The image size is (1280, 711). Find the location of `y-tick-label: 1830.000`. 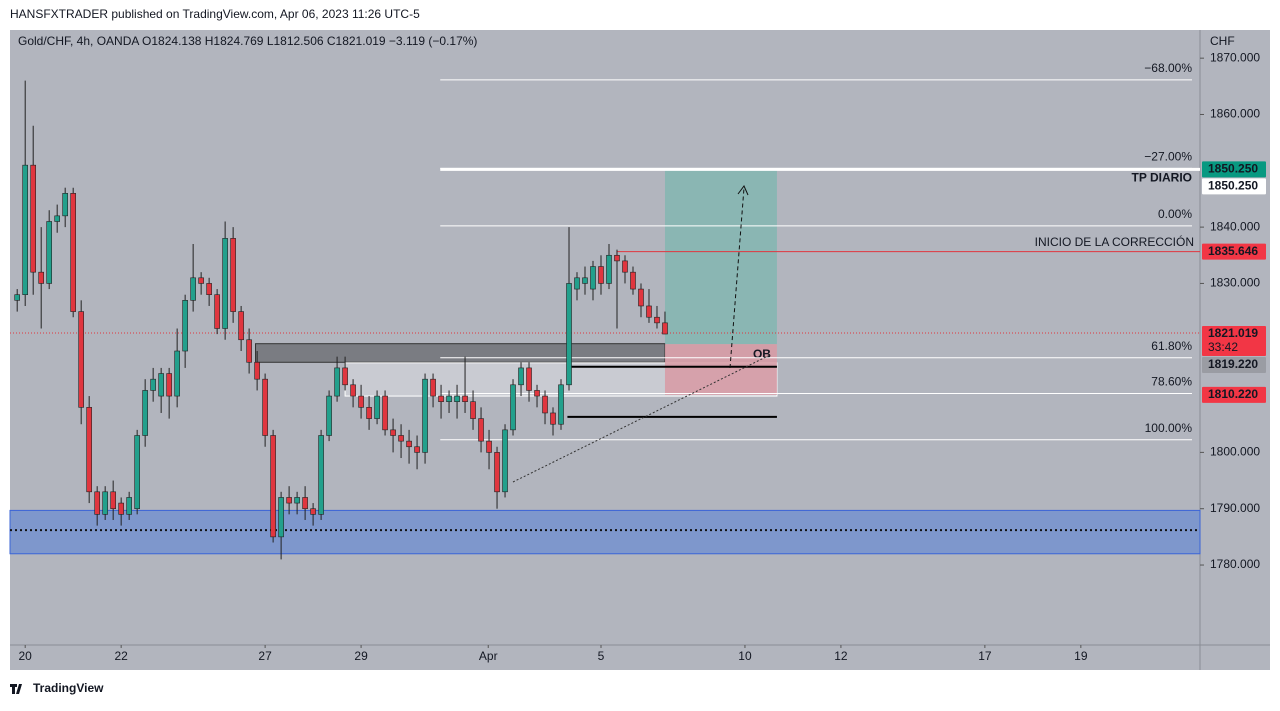

y-tick-label: 1830.000 is located at coordinates (1235, 283).